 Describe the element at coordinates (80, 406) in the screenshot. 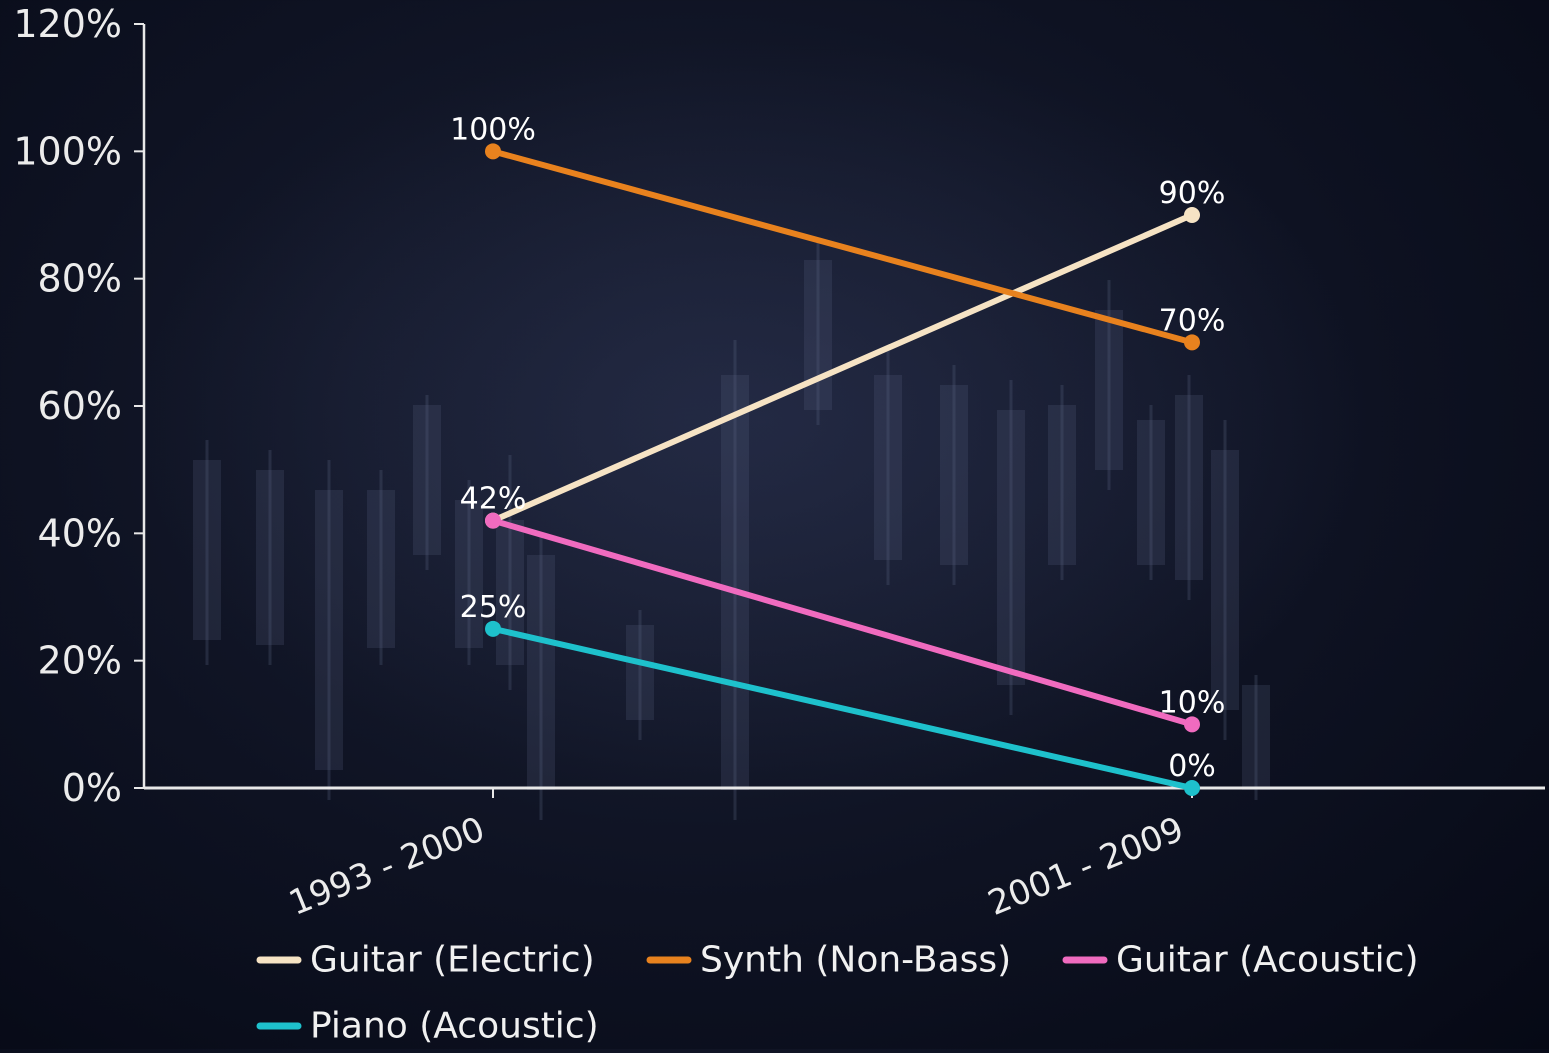

I see `y-tick-label: 60%` at that location.